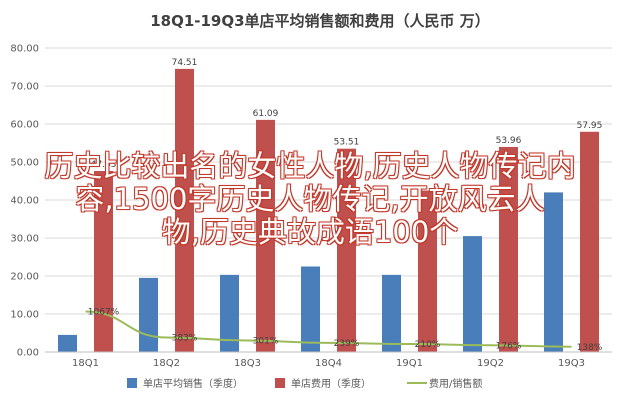  Describe the element at coordinates (166, 363) in the screenshot. I see `x-tick-label: 18Q2` at that location.